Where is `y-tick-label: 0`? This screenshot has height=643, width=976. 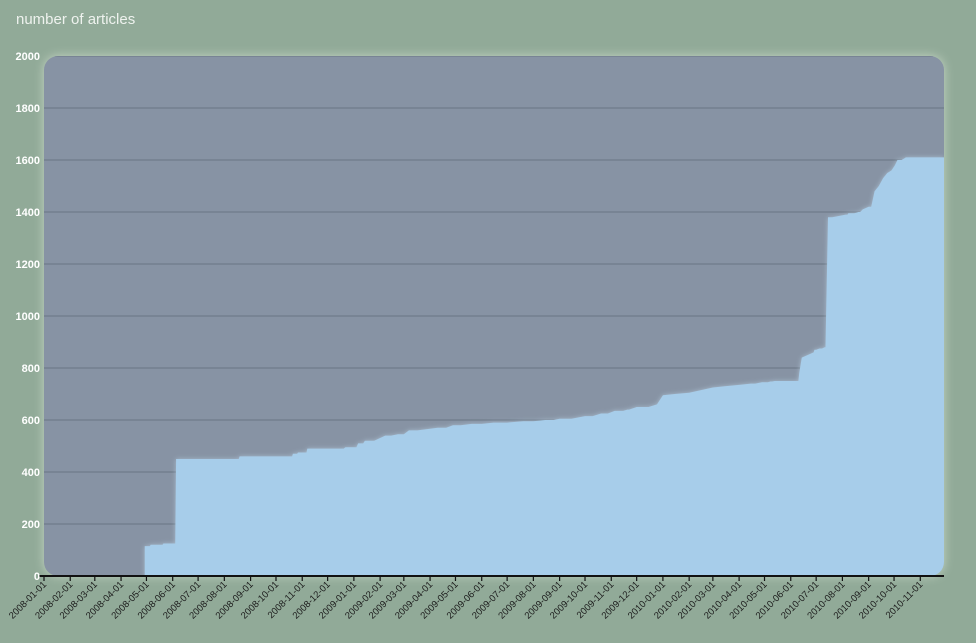 y-tick-label: 0 is located at coordinates (37, 577).